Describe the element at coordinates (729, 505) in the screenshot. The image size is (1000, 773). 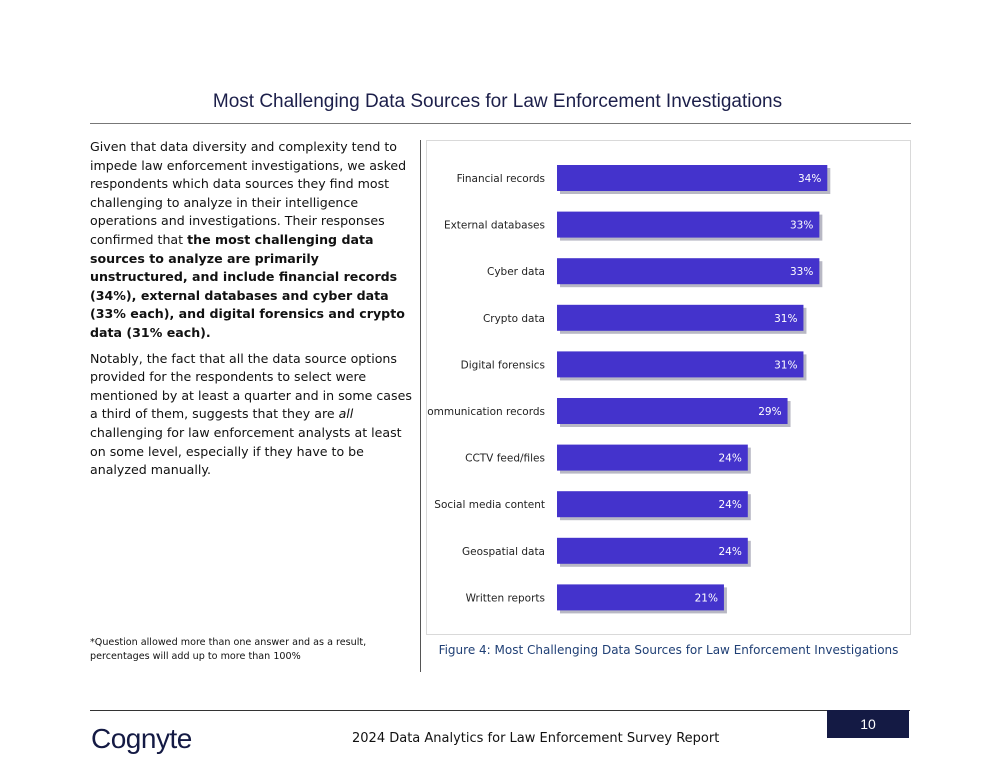
I see `value-label-social-media-content: 24%` at that location.